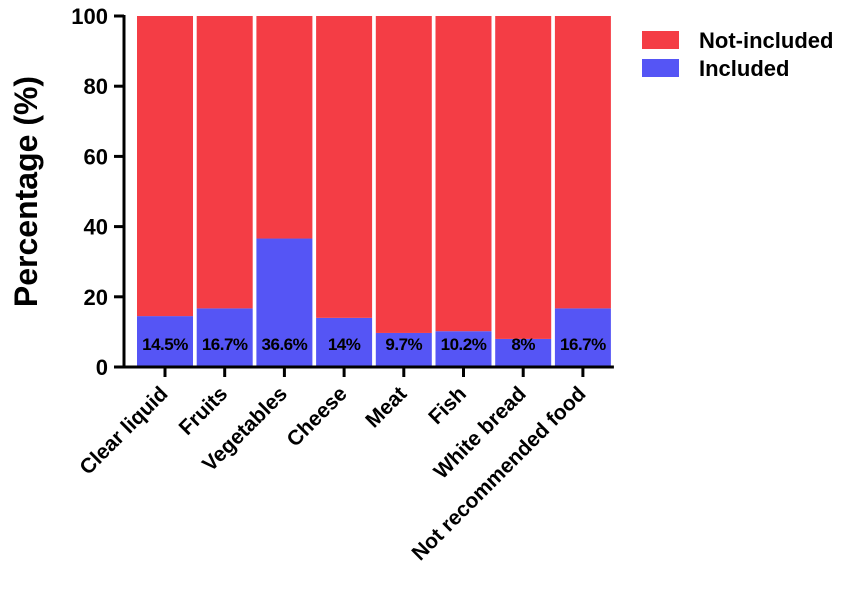  Describe the element at coordinates (660, 68) in the screenshot. I see `legend-swatch-included` at that location.